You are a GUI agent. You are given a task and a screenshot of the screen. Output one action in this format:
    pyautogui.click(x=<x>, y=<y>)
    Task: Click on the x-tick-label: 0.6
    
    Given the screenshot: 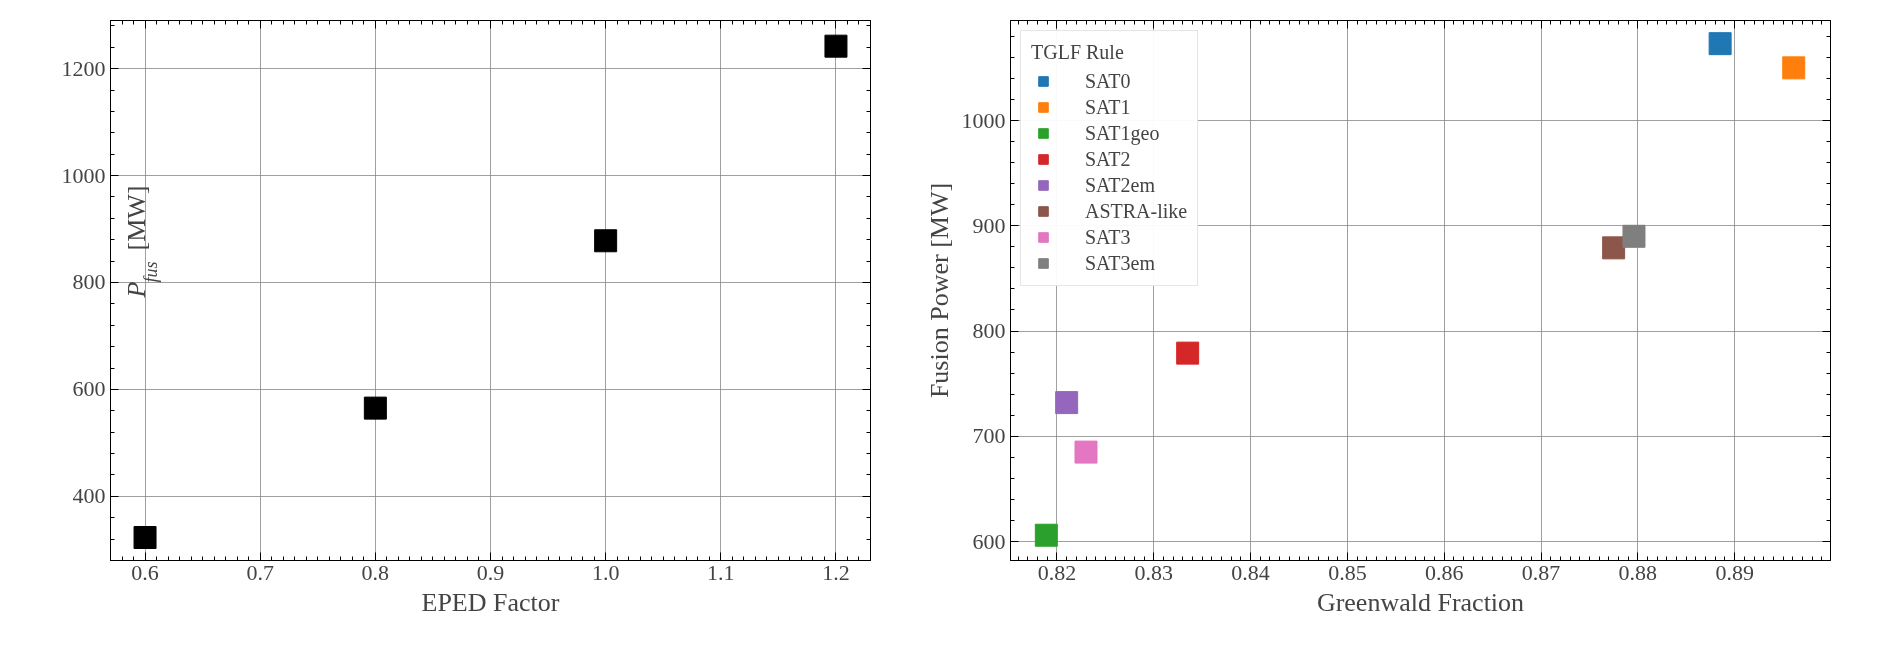 What is the action you would take?
    pyautogui.click(x=145, y=572)
    